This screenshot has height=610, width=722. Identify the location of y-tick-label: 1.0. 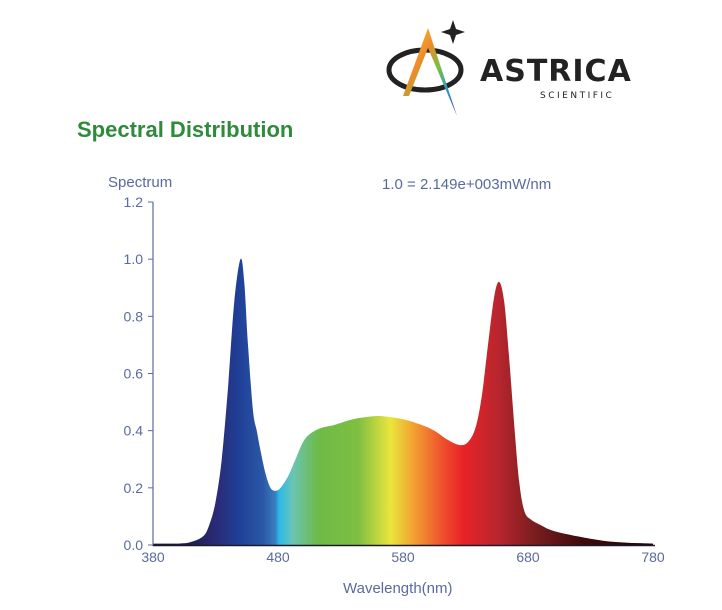
(134, 259).